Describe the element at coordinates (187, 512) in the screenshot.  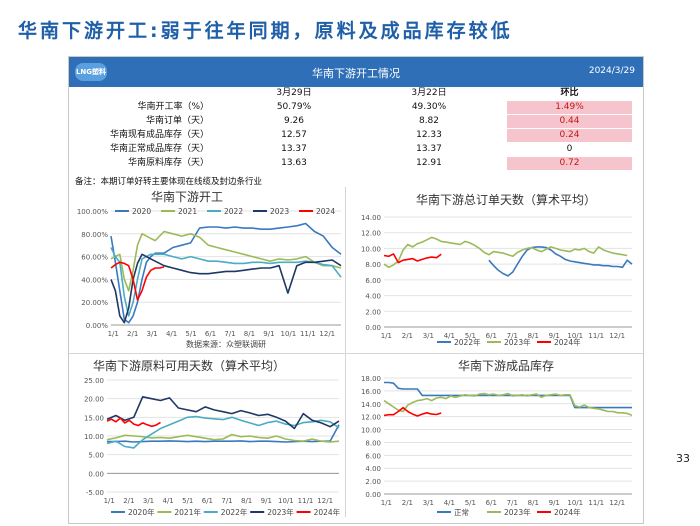
I see `legend-label: 2021年` at that location.